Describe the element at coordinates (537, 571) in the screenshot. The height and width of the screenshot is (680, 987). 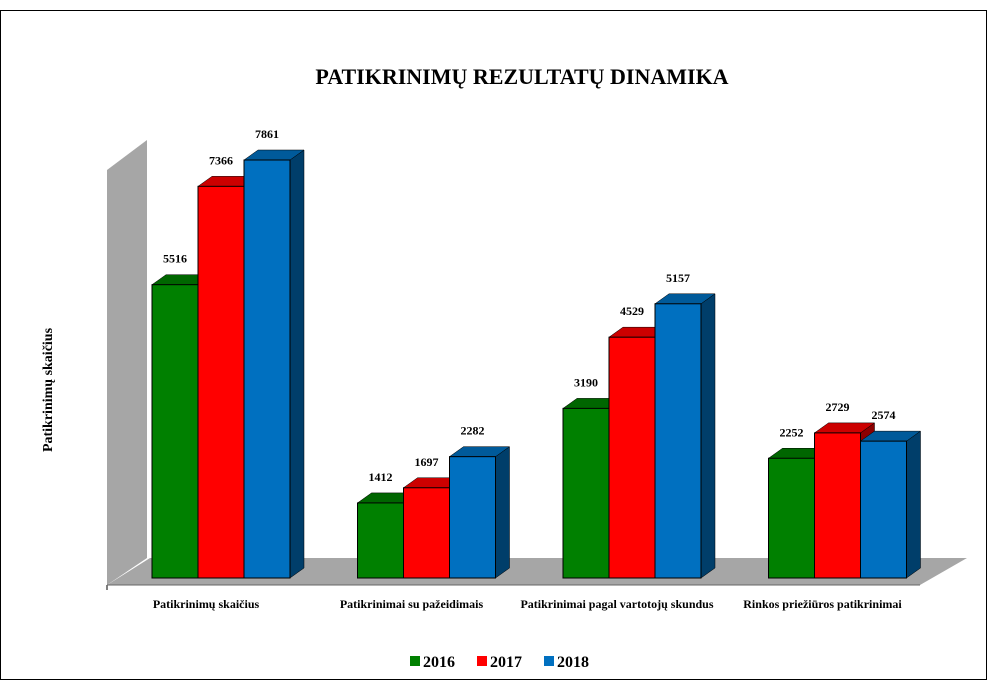
I see `floor` at that location.